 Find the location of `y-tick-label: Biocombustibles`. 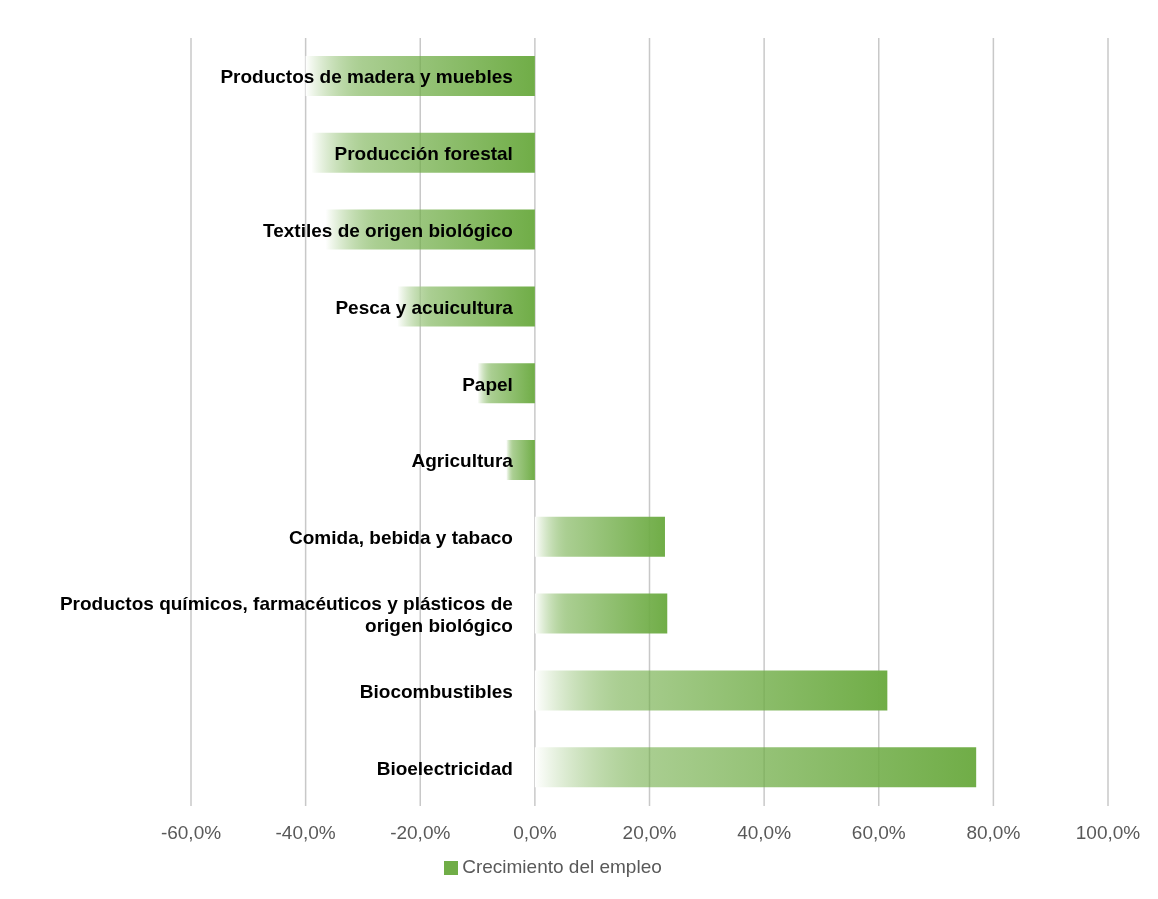

y-tick-label: Biocombustibles is located at coordinates (436, 691).